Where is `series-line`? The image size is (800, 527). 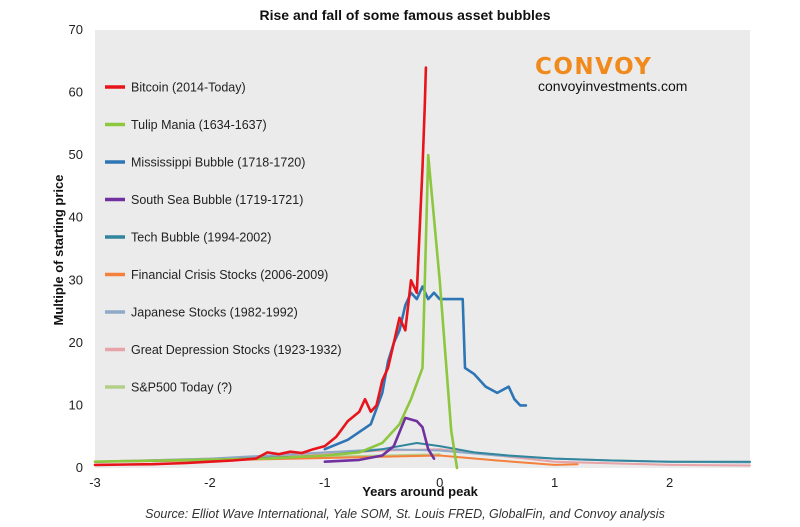
series-line is located at coordinates (379, 440).